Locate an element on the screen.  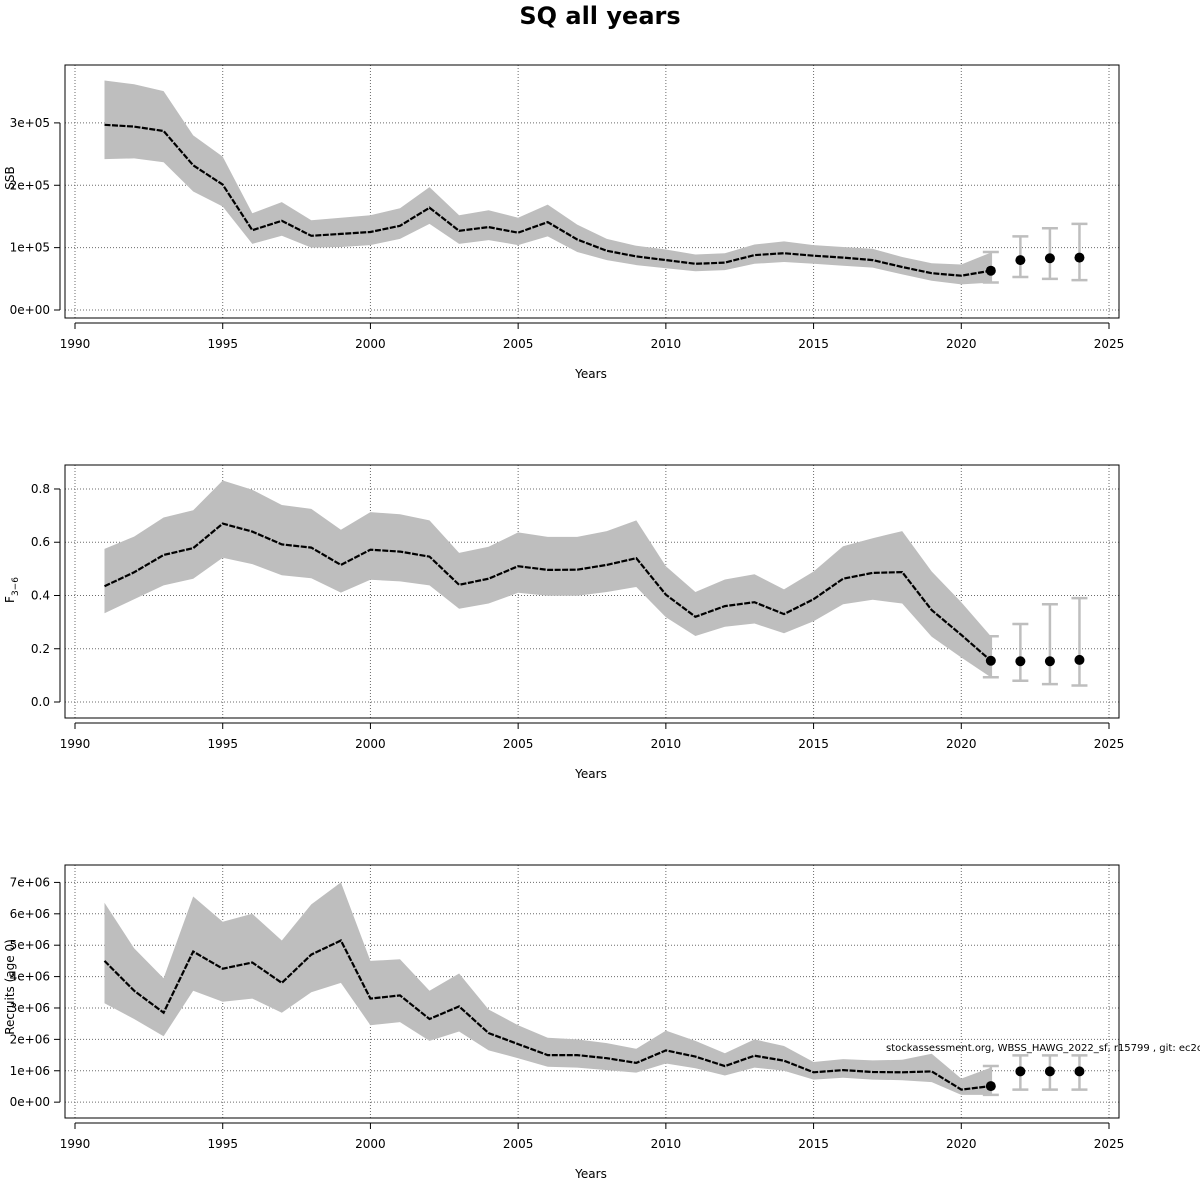
y-axis-title: F3−6 is located at coordinates (12, 590).